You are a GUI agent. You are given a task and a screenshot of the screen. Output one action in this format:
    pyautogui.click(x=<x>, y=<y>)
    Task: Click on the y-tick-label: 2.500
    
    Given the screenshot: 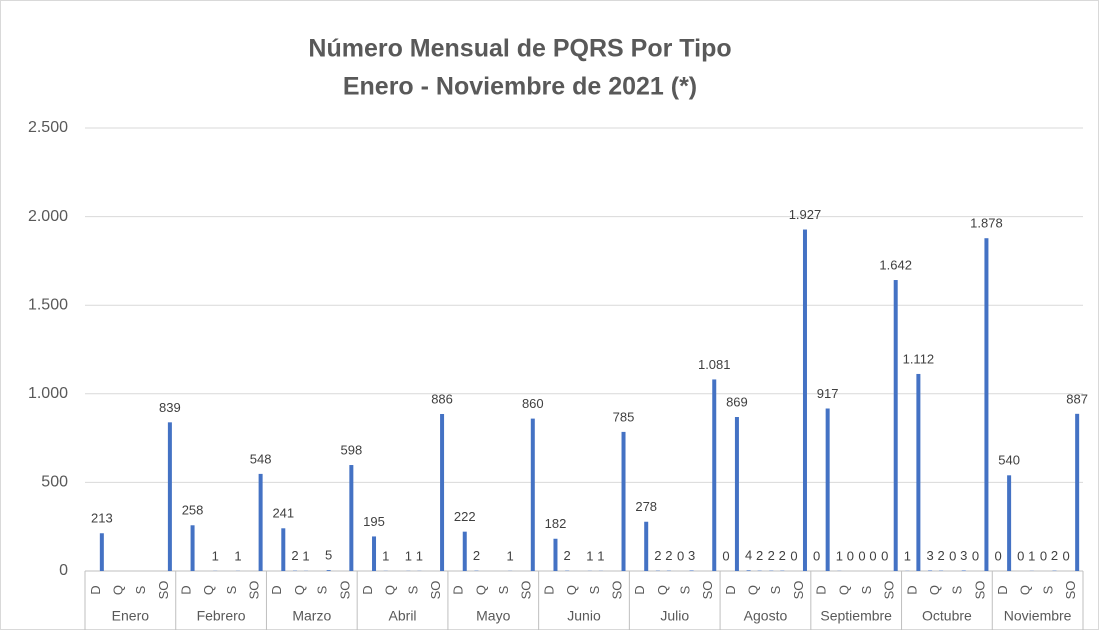 What is the action you would take?
    pyautogui.click(x=48, y=127)
    